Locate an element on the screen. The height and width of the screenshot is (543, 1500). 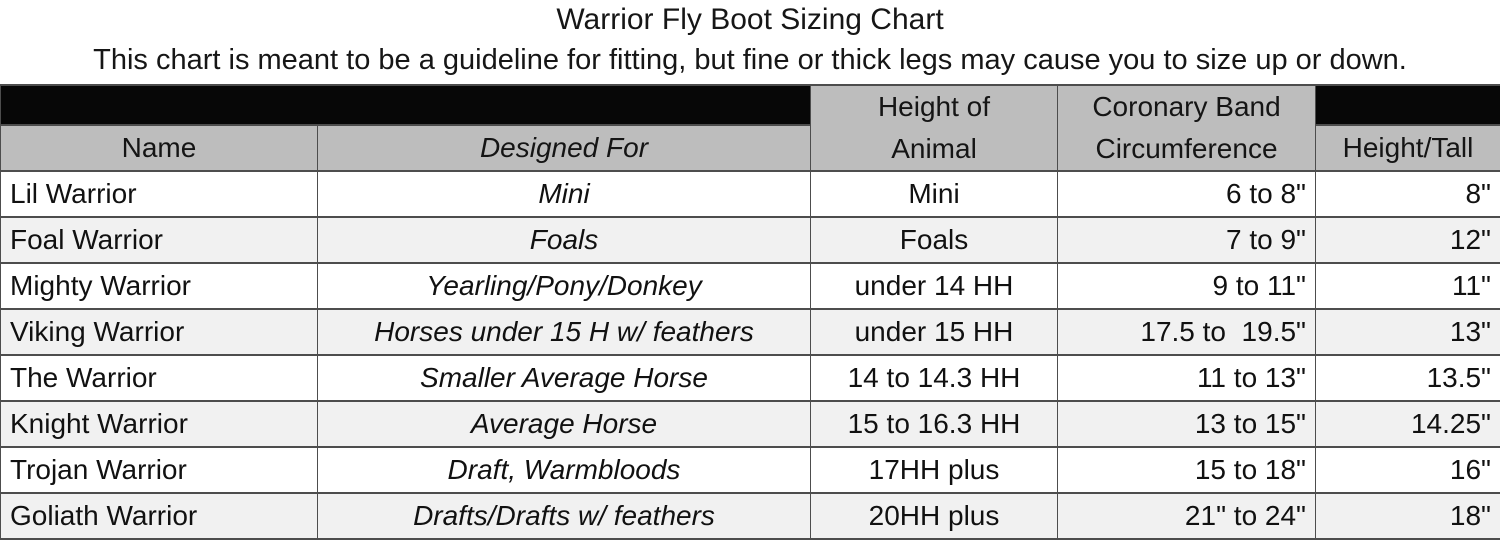
cell-height-tall: 14.25" is located at coordinates (1407, 424).